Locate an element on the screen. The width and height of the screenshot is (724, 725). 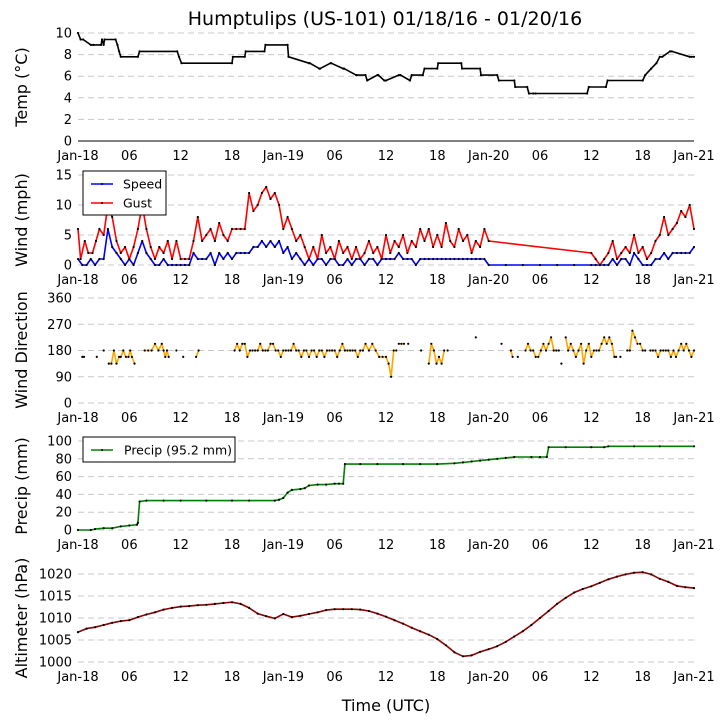
legend: Speed Gust is located at coordinates (124, 193).